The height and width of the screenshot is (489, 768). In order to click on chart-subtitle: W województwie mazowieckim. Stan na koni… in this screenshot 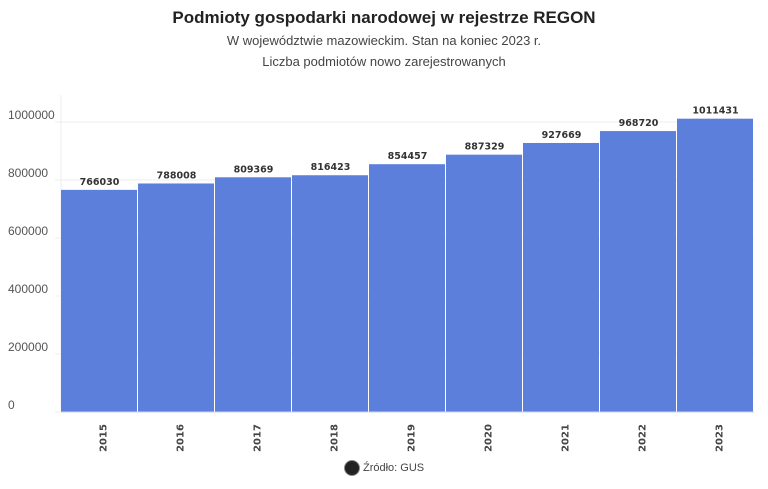, I will do `click(384, 40)`.